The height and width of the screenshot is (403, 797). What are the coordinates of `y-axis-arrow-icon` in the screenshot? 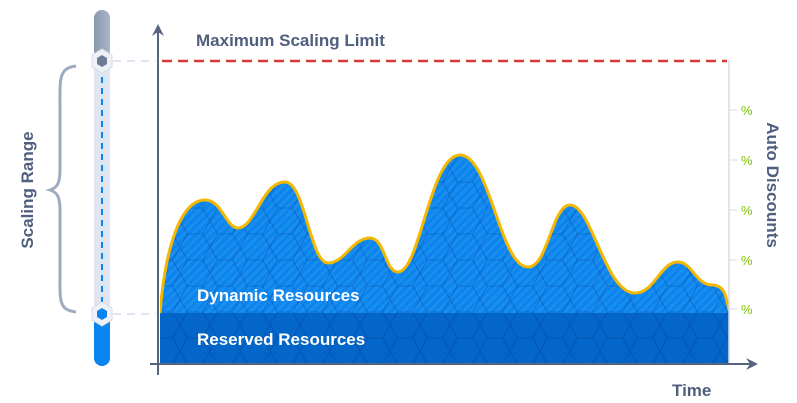 It's located at (158, 30).